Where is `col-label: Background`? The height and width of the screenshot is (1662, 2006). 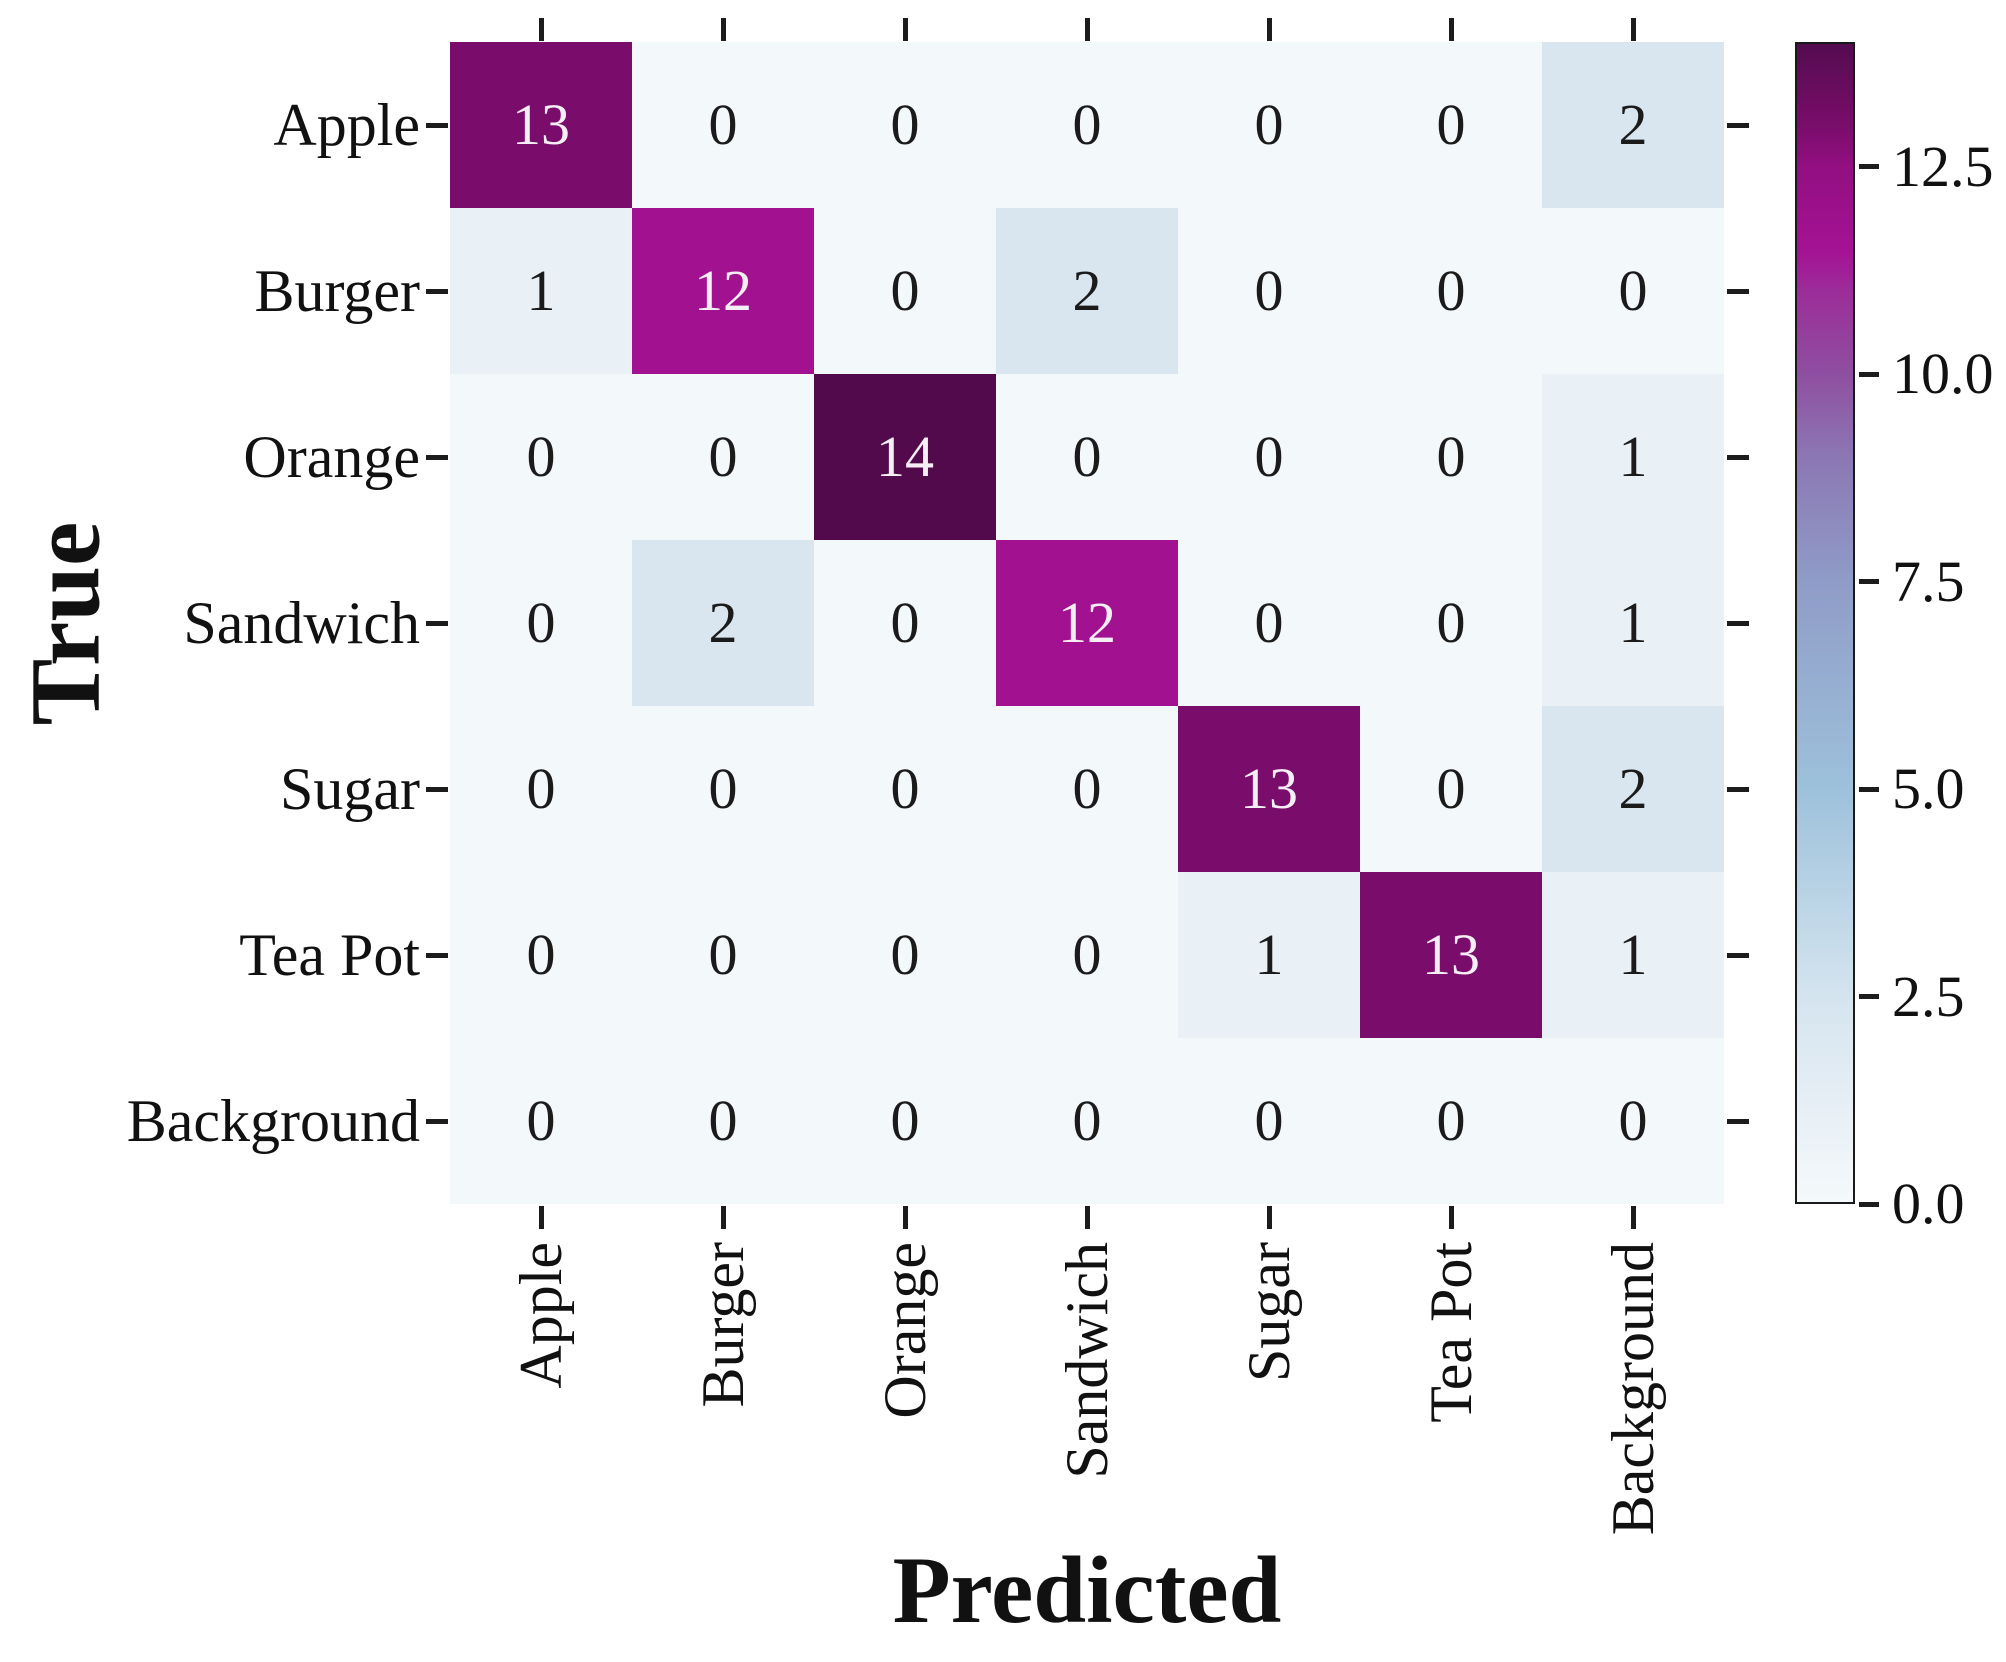
col-label: Background is located at coordinates (1633, 1389).